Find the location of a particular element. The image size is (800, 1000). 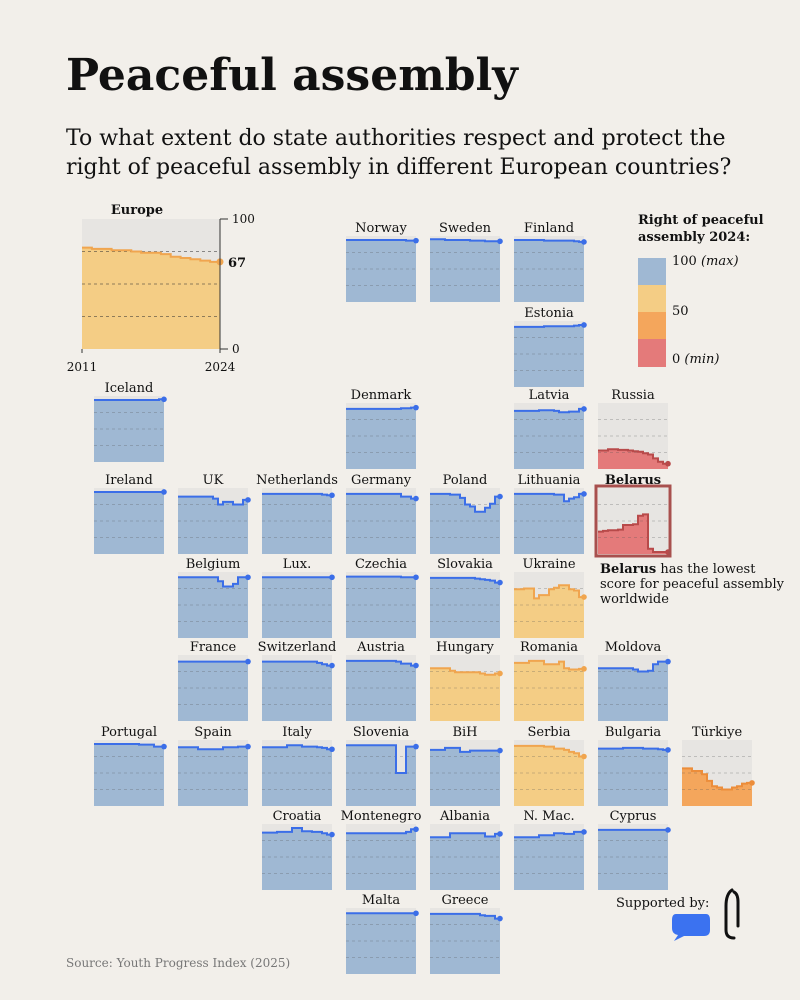

tile-area-sweden is located at coordinates (465, 270).